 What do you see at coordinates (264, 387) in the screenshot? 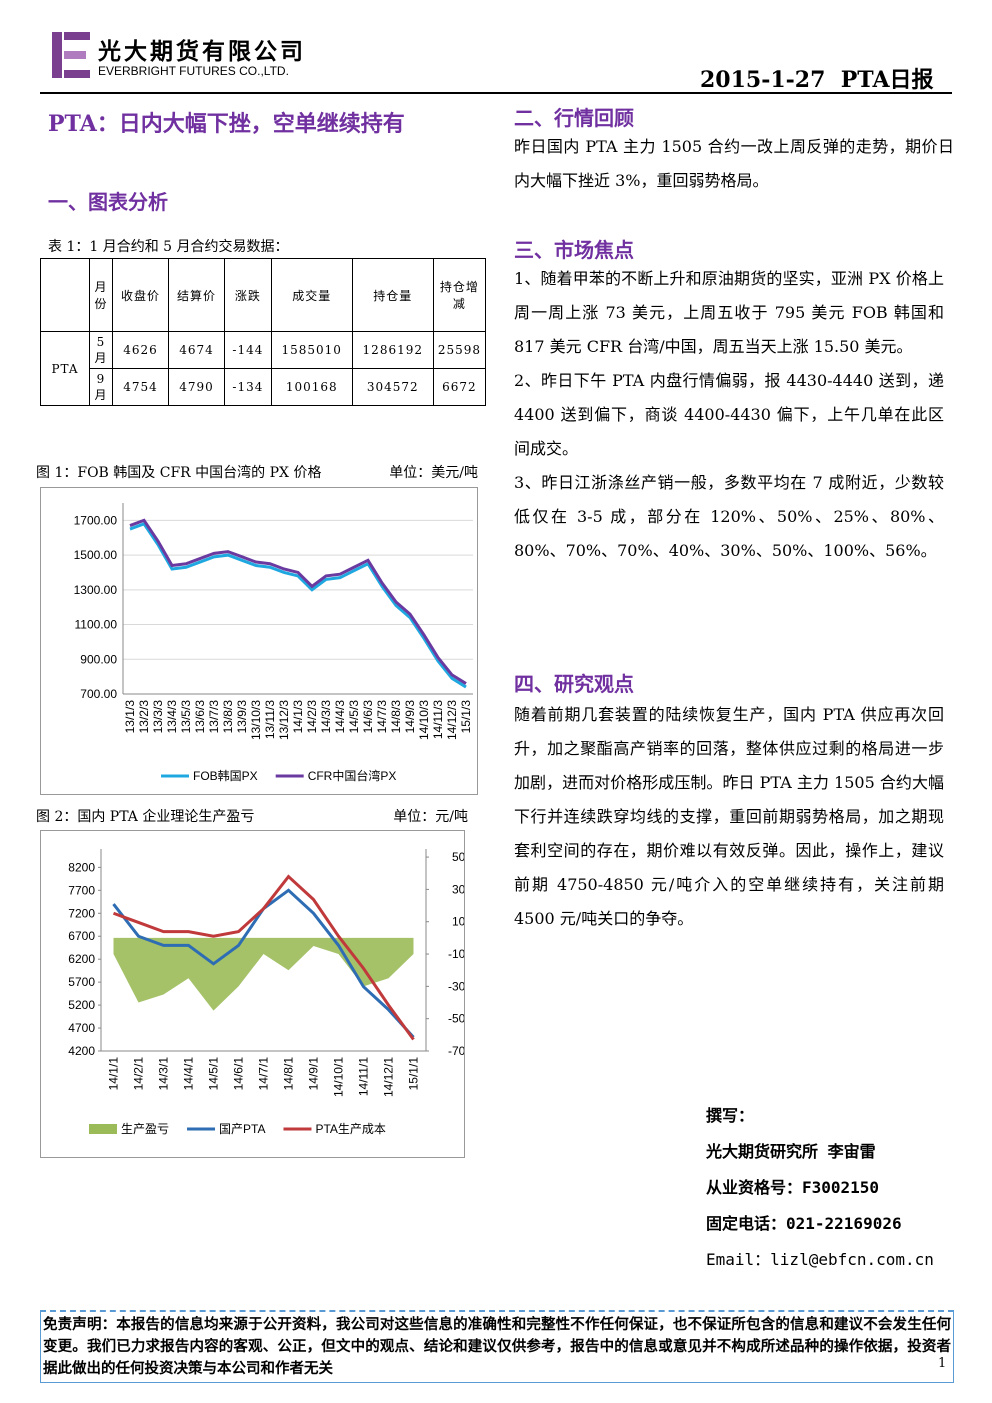
I see `table-row: 9 月 4754 4790 -134 100168 304572 6672` at bounding box center [264, 387].